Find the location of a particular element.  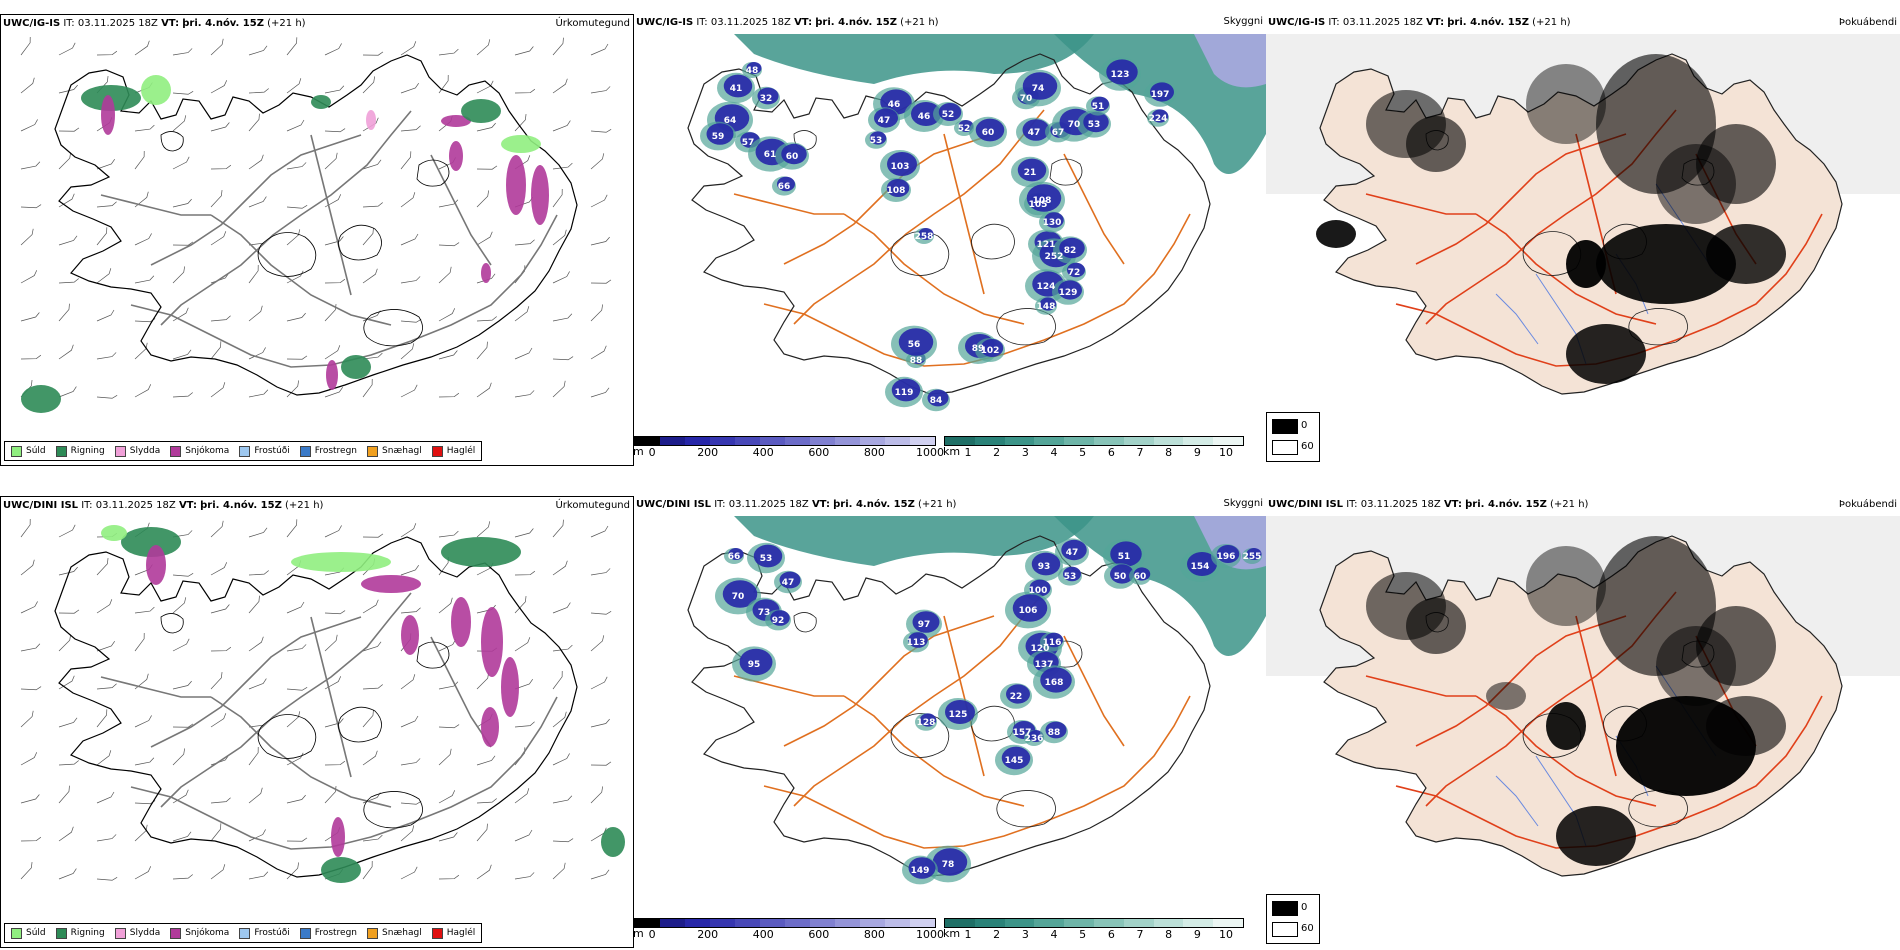

ceiling-value-label: 74 is located at coordinates (1038, 89).